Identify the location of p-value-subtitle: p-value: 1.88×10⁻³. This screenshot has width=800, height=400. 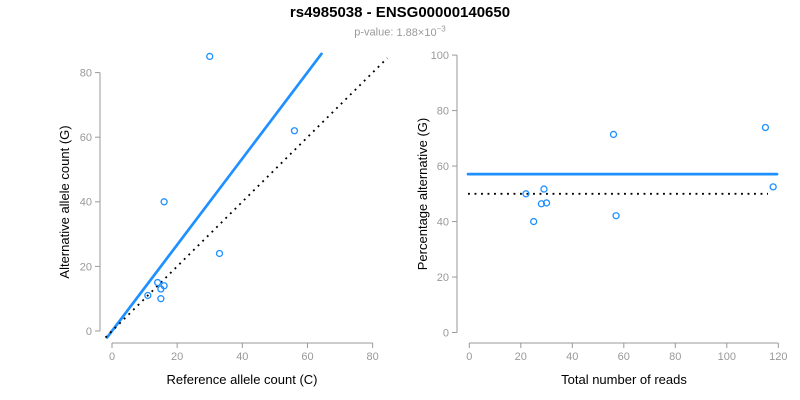
(400, 31).